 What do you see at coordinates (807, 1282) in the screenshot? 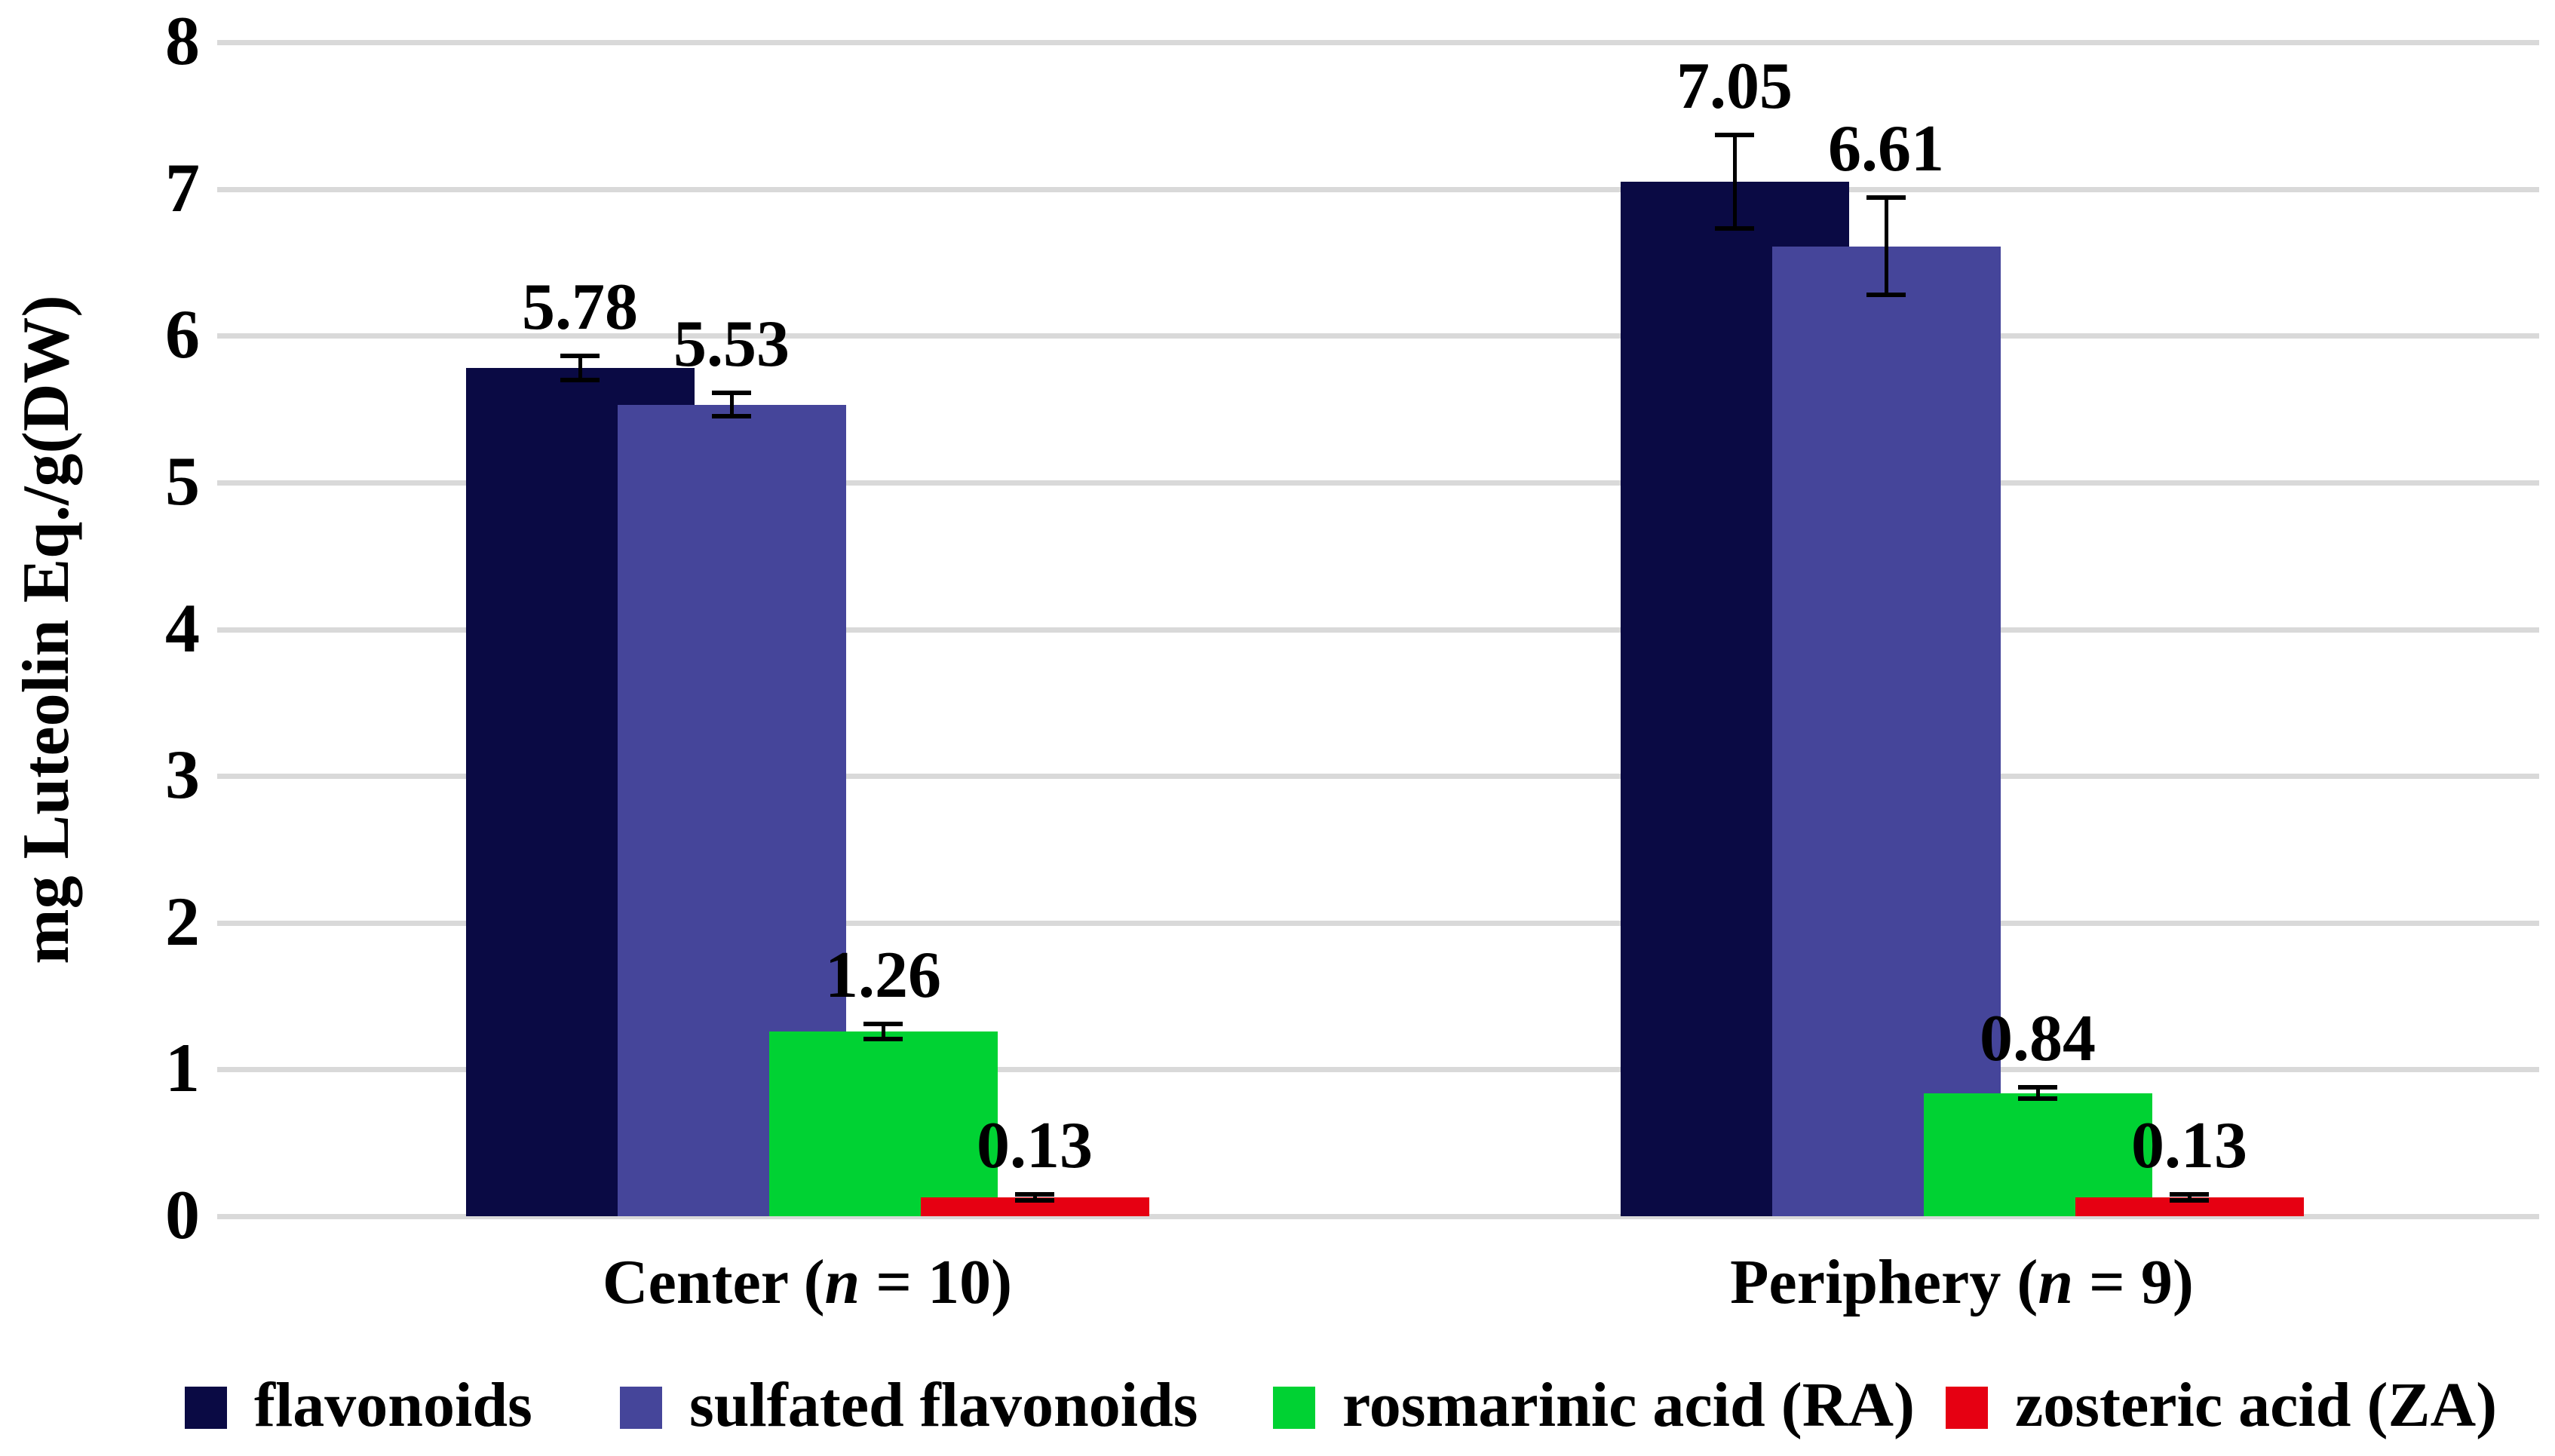
I see `category-label: Center (n = 10)` at bounding box center [807, 1282].